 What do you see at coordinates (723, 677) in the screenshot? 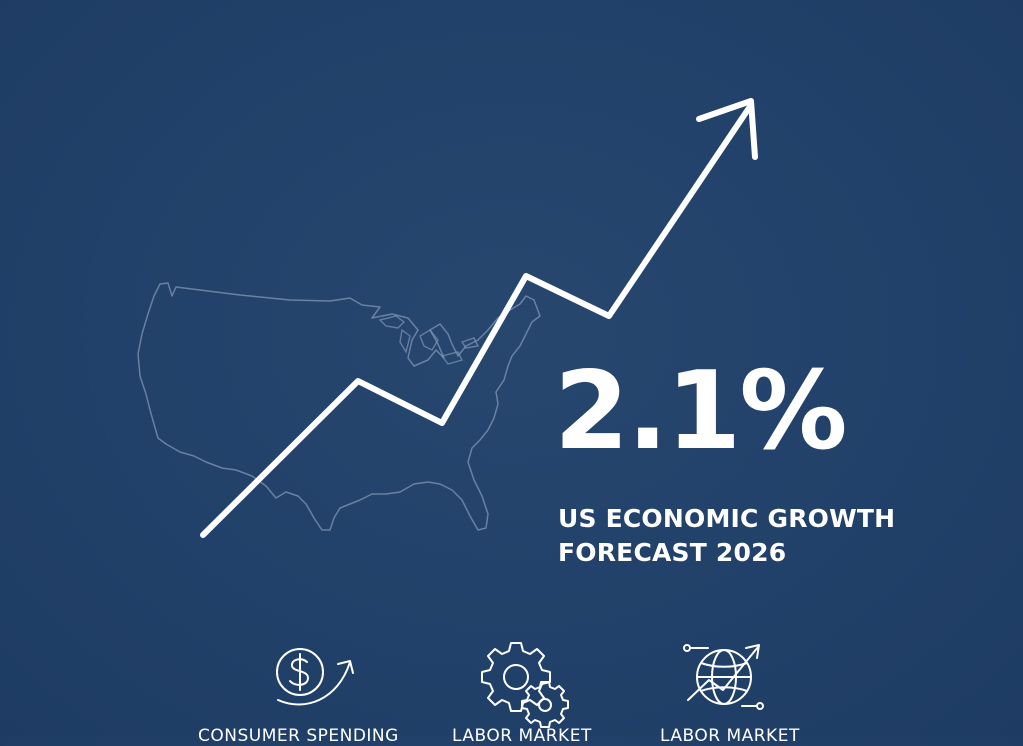
I see `globe-trend-icon` at bounding box center [723, 677].